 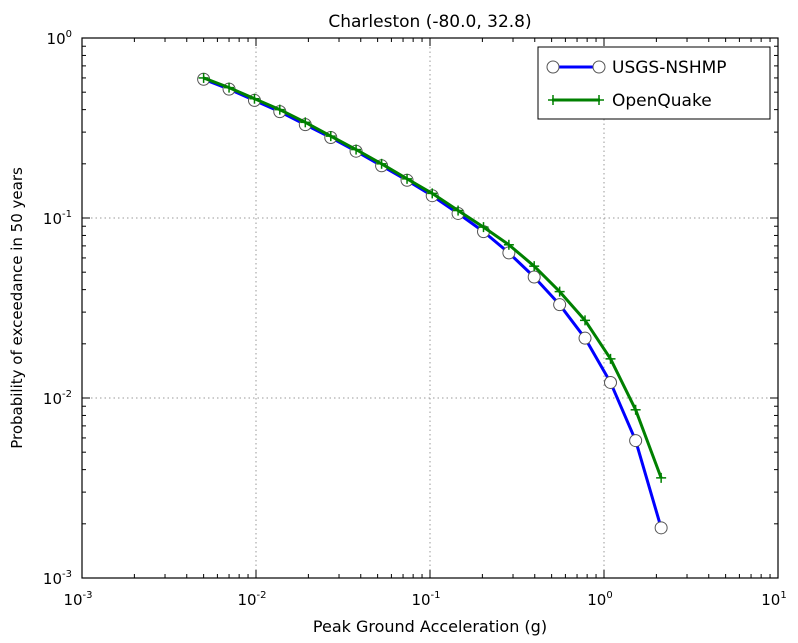 I want to click on legend-entry-usgs-nshmp: USGS-NSHMP, so click(x=636, y=68).